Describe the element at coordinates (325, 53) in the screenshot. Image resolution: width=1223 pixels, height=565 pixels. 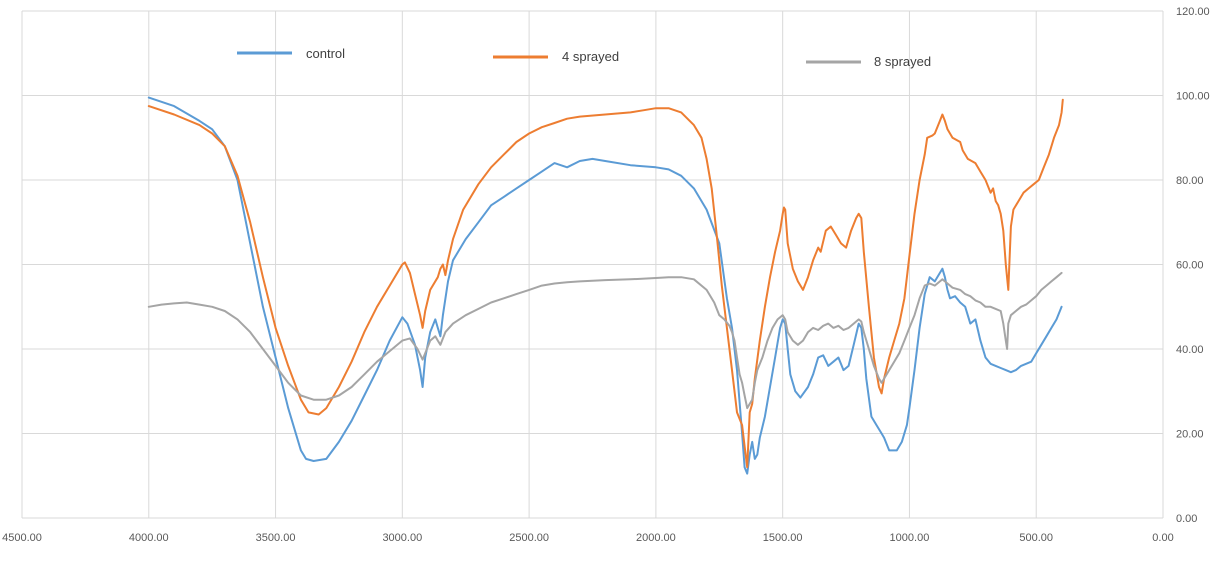
I see `legend-label-0: control` at that location.